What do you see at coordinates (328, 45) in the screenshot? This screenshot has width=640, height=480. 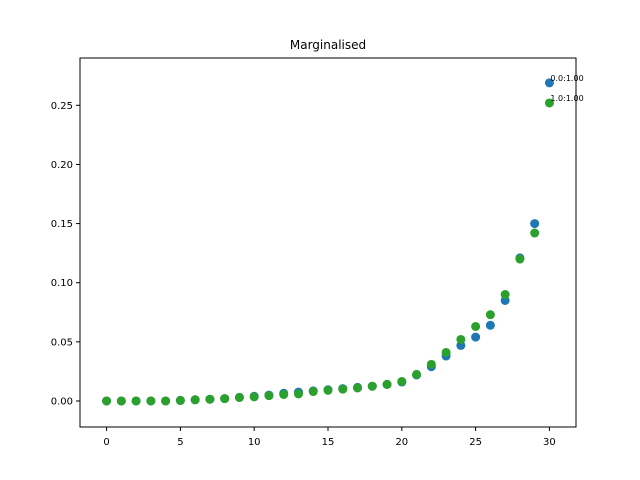 I see `chart-title: Marginalised` at bounding box center [328, 45].